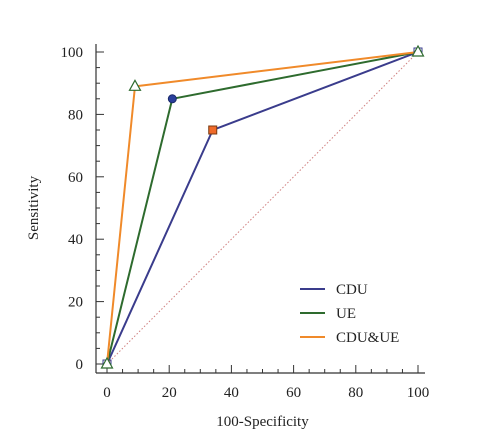 This screenshot has width=477, height=442. I want to click on x-tick-label: 20, so click(169, 393).